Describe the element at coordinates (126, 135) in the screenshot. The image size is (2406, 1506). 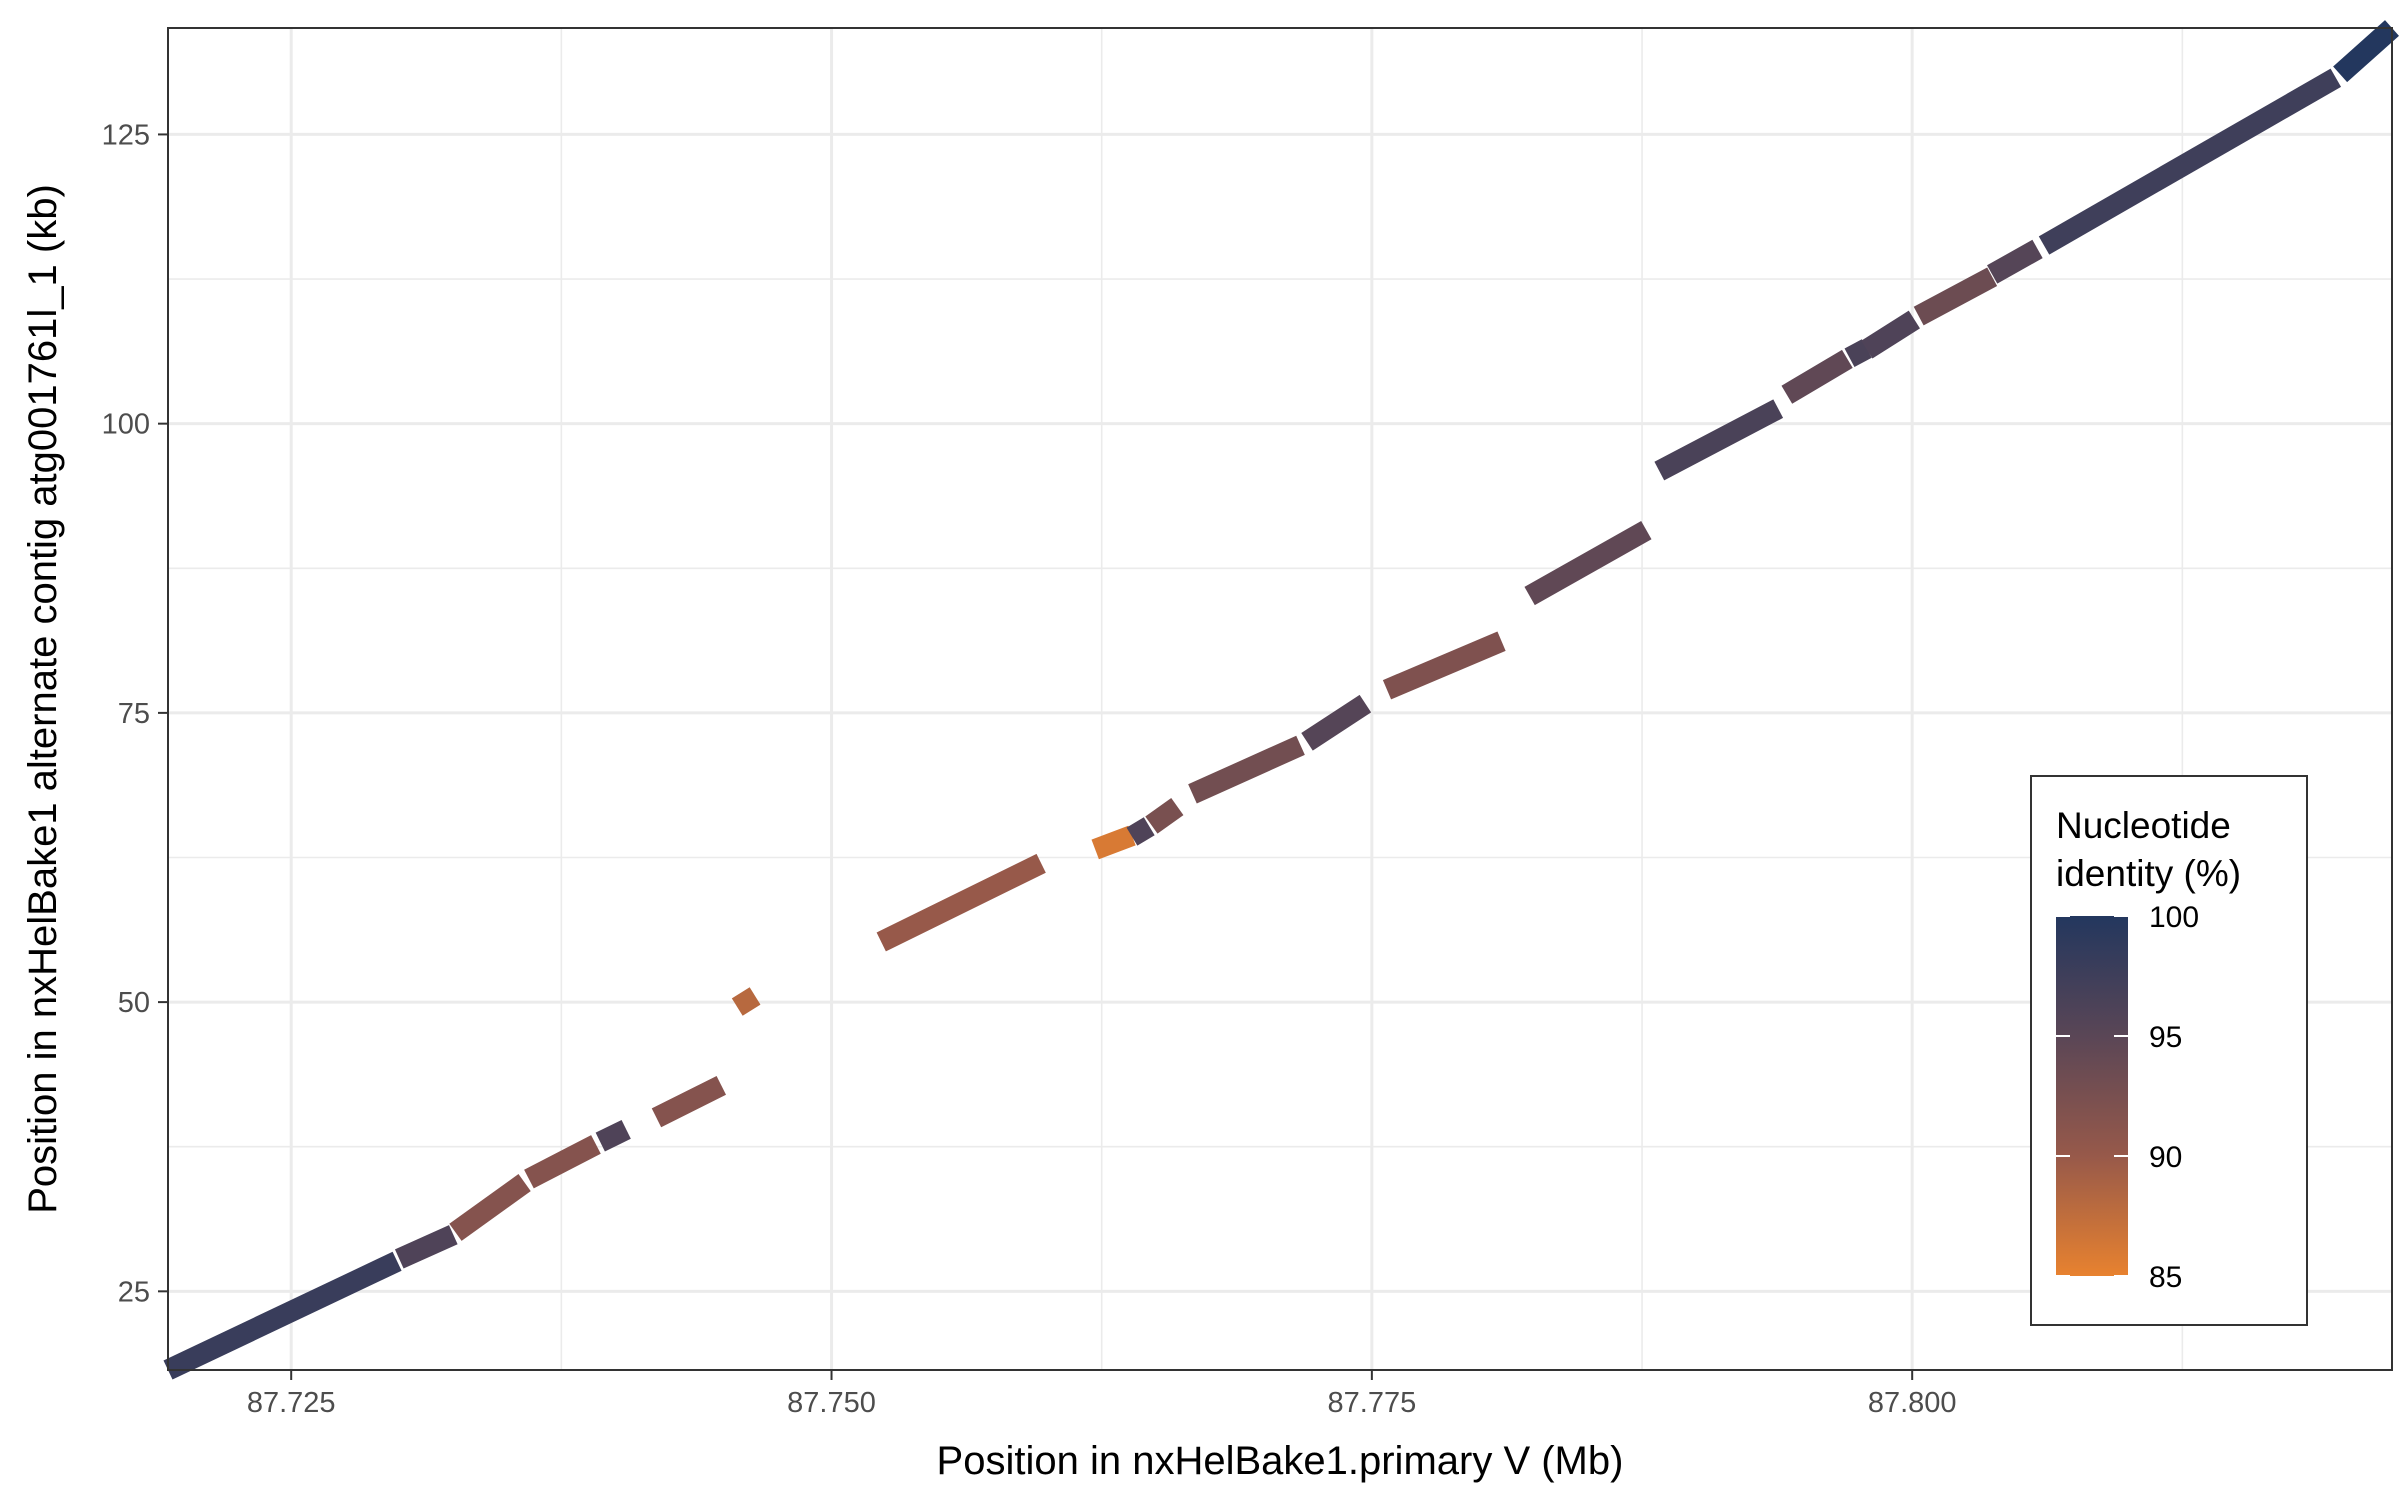
I see `y-tick-label: 125` at that location.